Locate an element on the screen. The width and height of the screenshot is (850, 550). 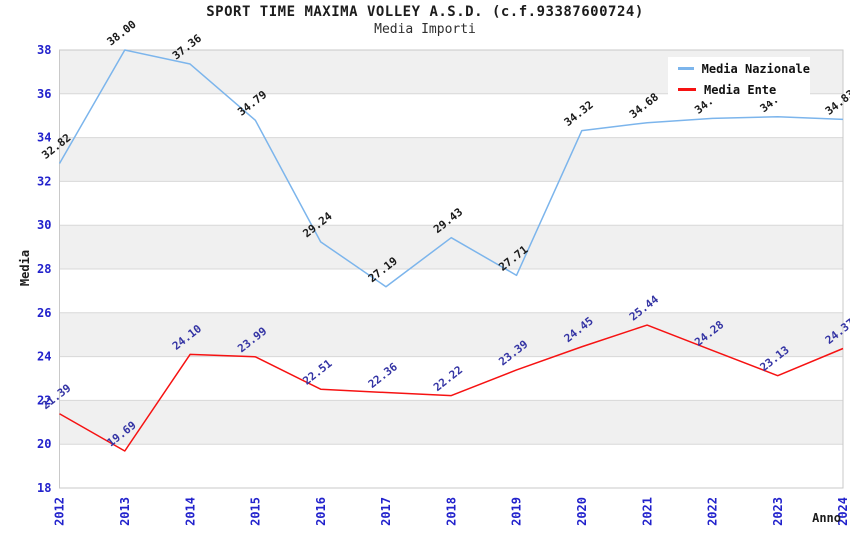
y-tick-label: 30 is located at coordinates (44, 225).